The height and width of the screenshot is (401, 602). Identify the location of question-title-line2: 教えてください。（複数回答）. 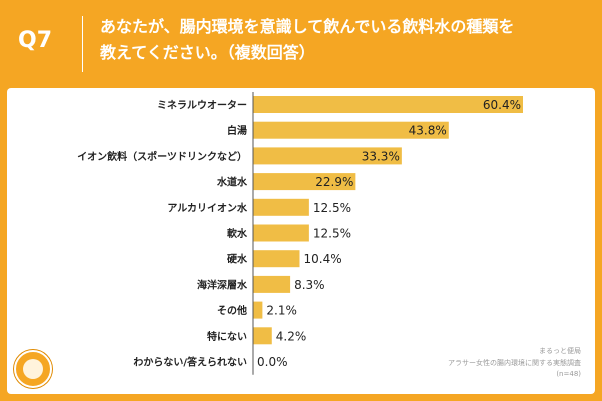
(207, 52).